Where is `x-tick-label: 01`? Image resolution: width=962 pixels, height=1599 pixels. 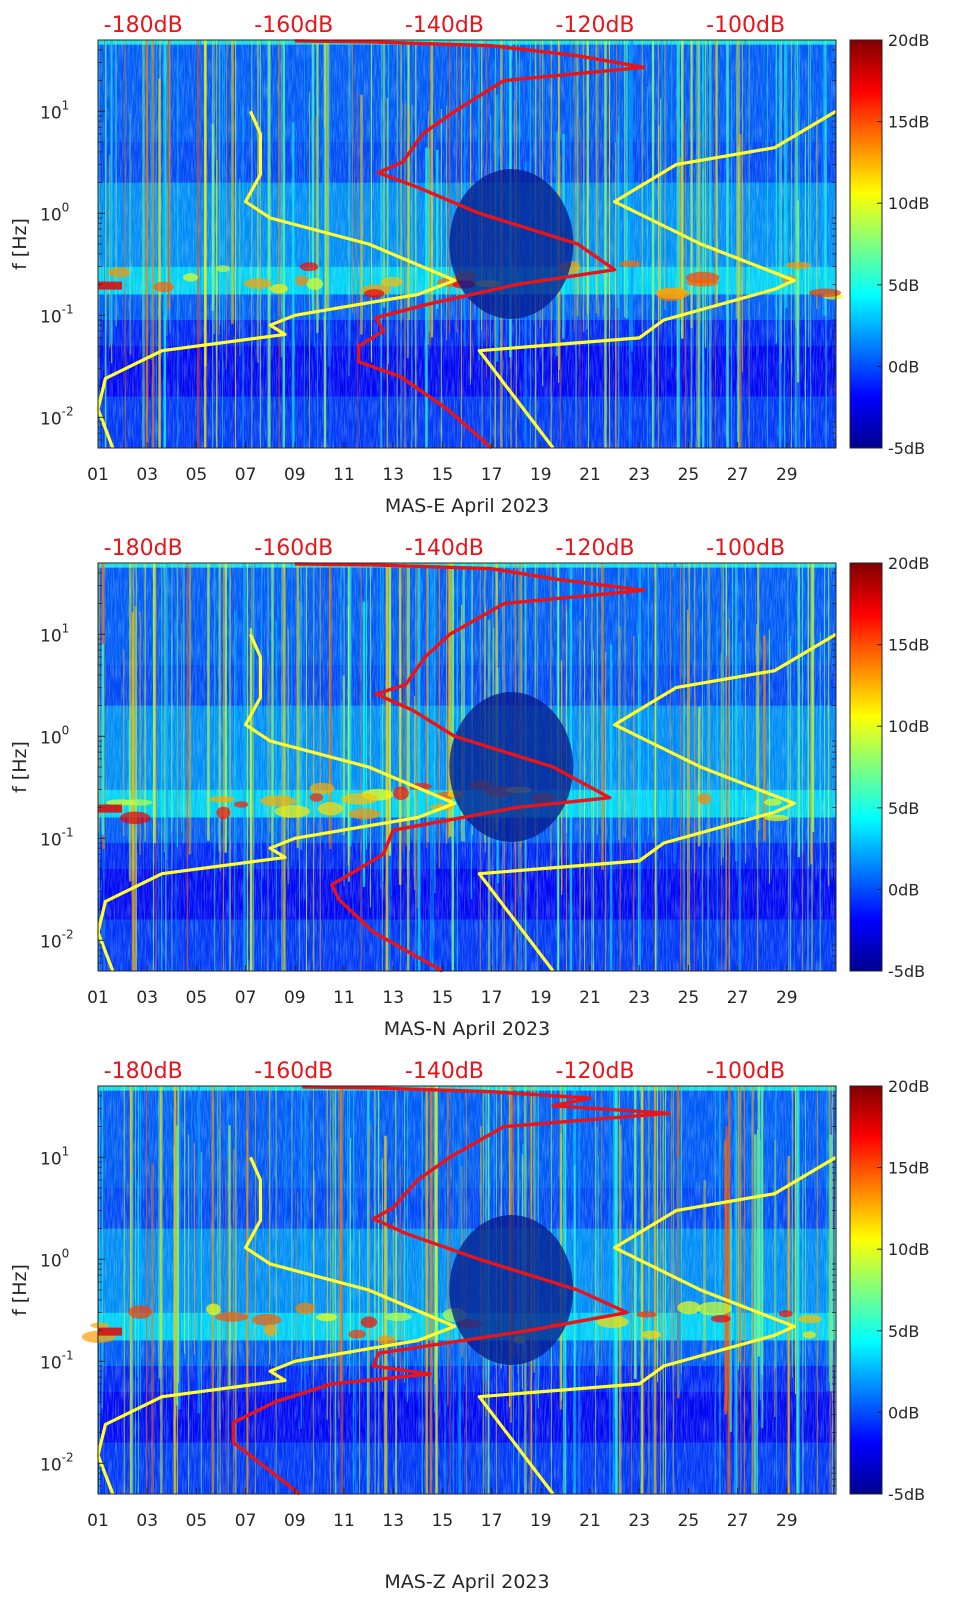
x-tick-label: 01 is located at coordinates (98, 1521).